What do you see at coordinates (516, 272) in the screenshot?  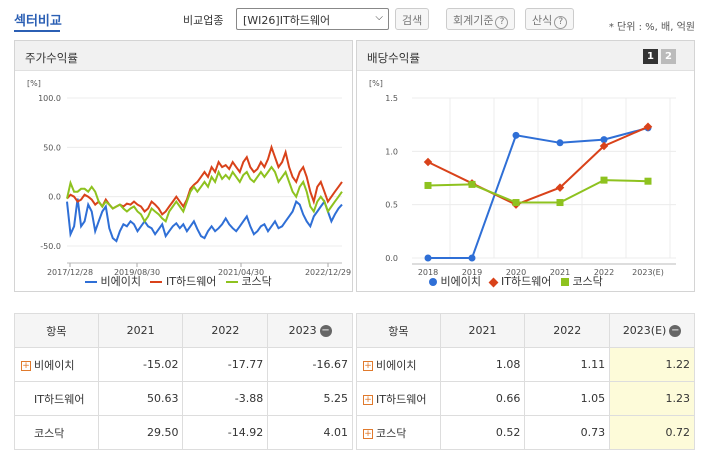 I see `x-tick-label: 2020` at bounding box center [516, 272].